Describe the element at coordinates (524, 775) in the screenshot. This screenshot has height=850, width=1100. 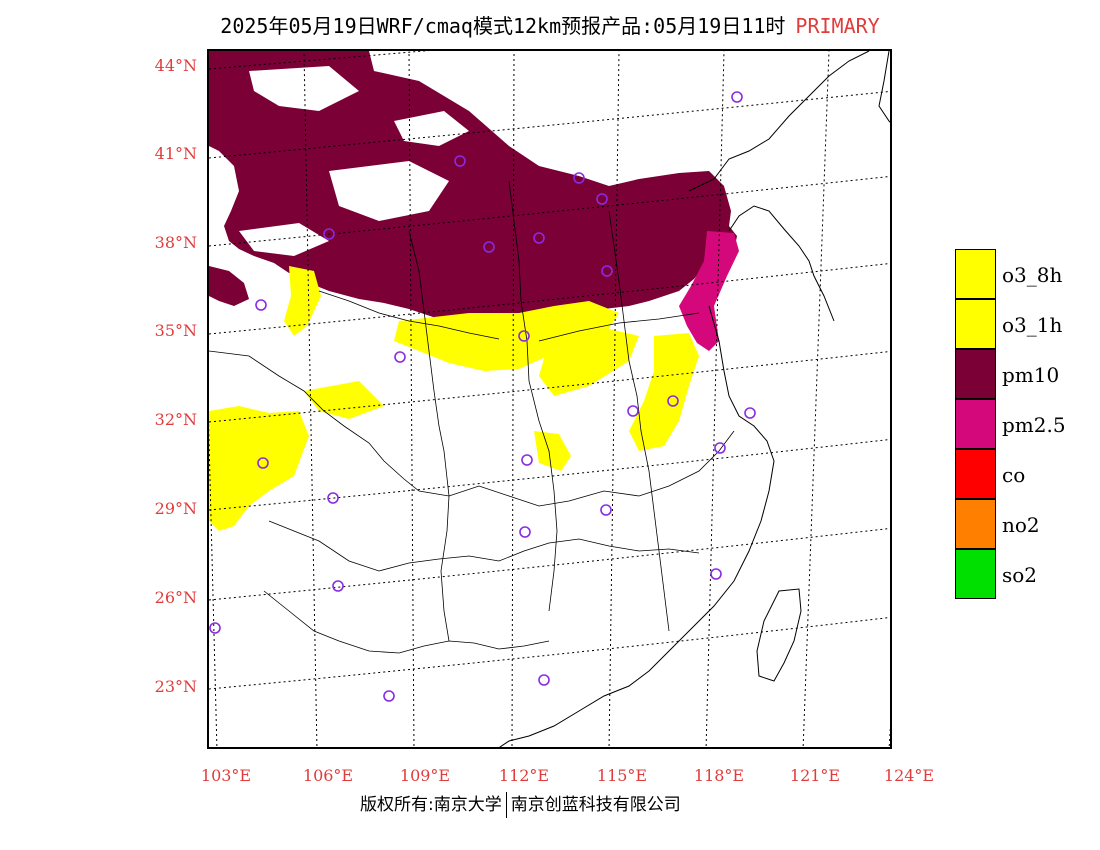
I see `lon-label-112e: 112°E` at that location.